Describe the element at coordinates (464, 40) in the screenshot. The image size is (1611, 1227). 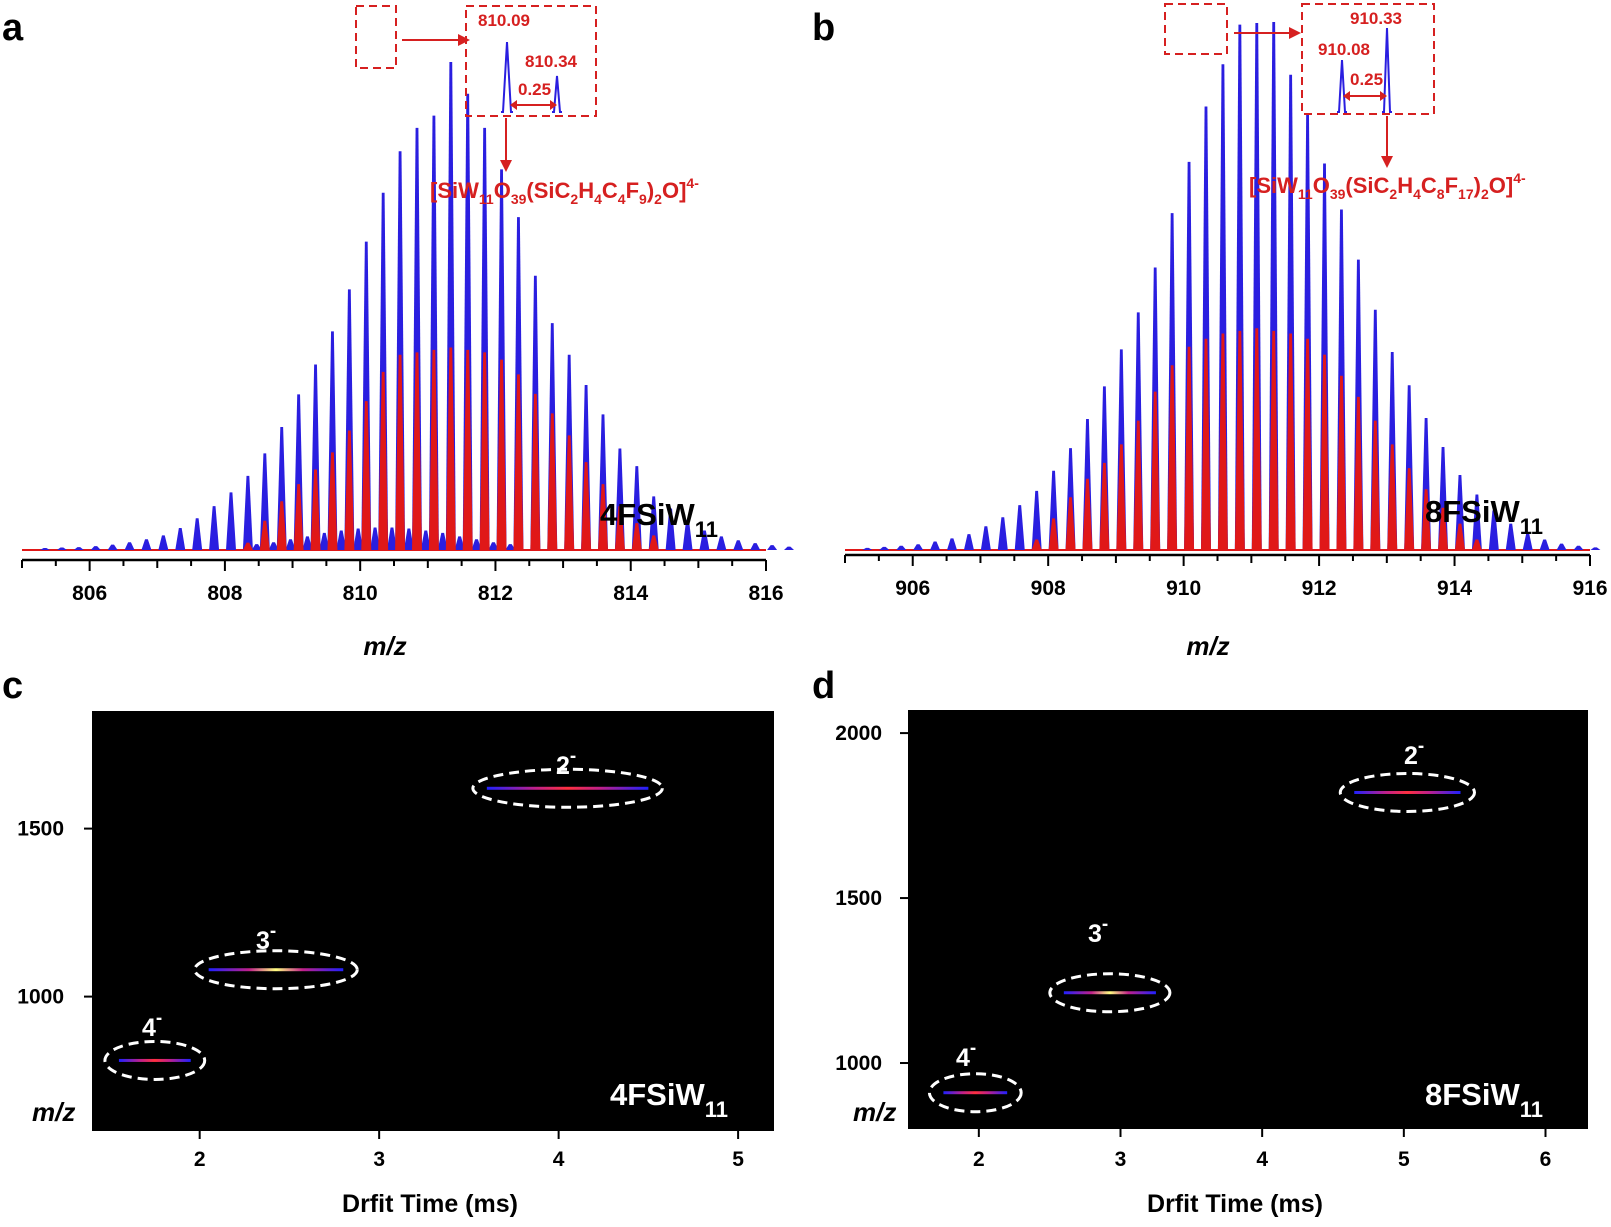
I see `panel-a-zoom-arrowhead` at that location.